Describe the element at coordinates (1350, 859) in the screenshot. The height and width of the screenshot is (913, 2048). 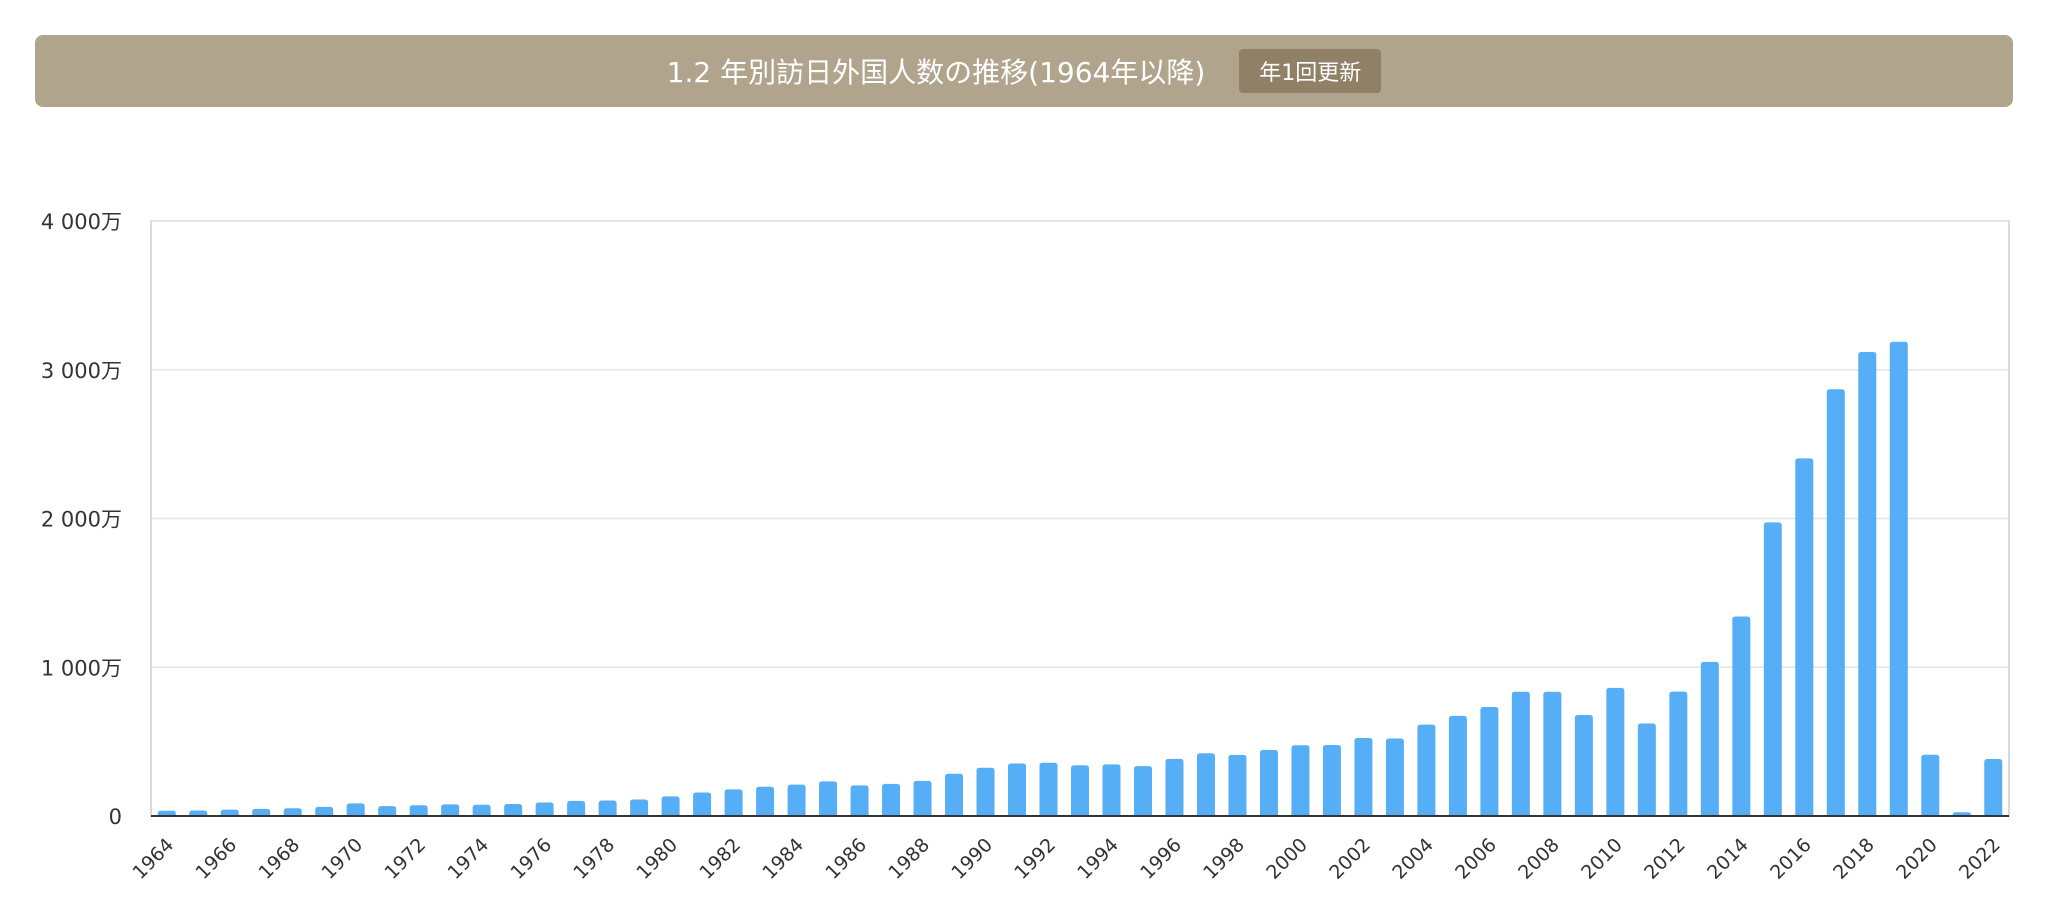
I see `x-tick-label: 2002` at that location.